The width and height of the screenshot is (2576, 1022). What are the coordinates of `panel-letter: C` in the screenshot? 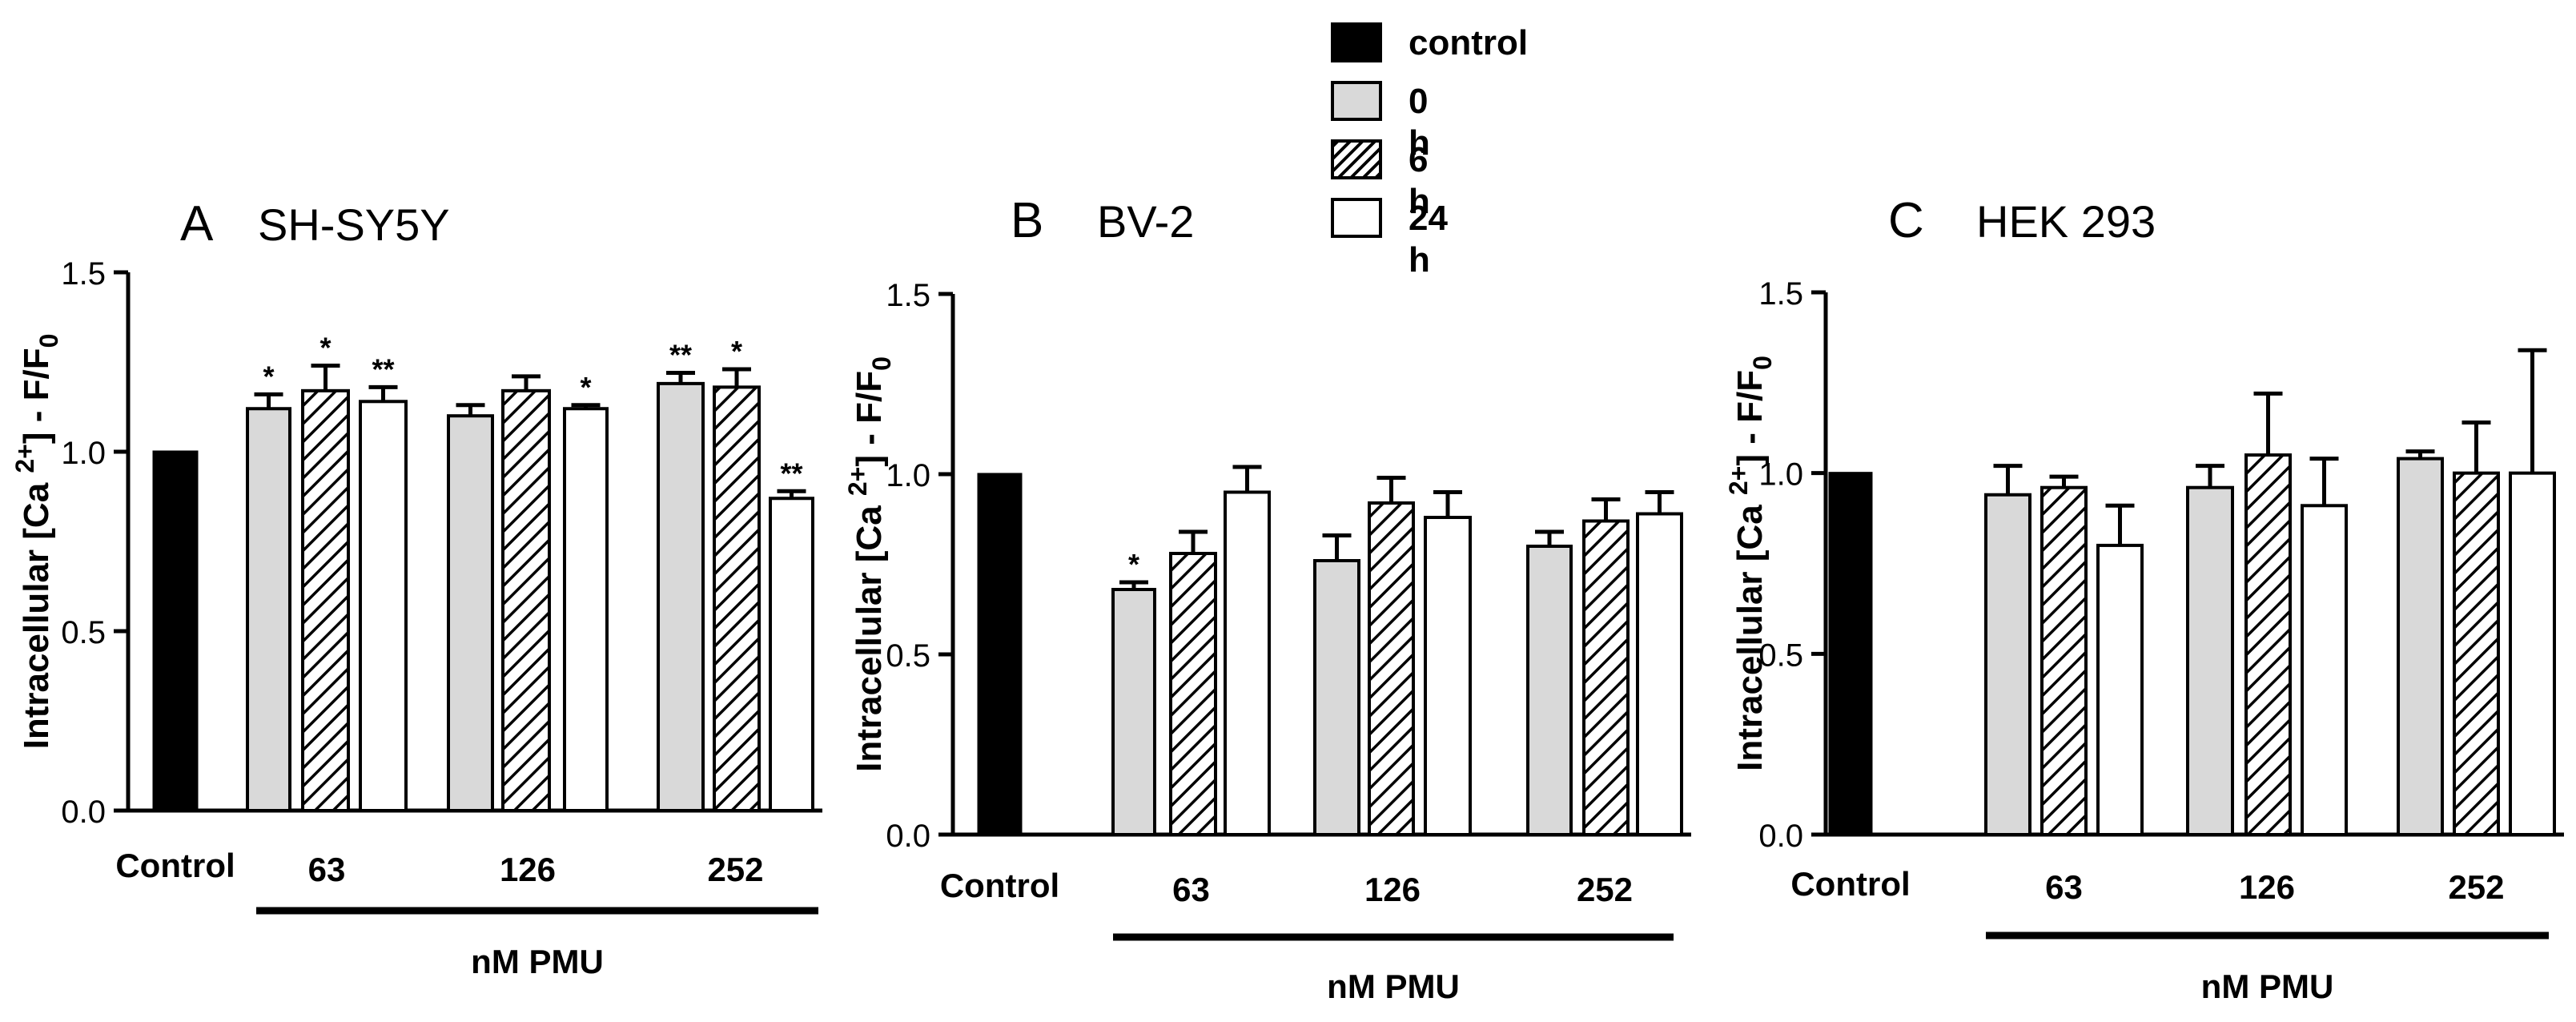 It's located at (1906, 220).